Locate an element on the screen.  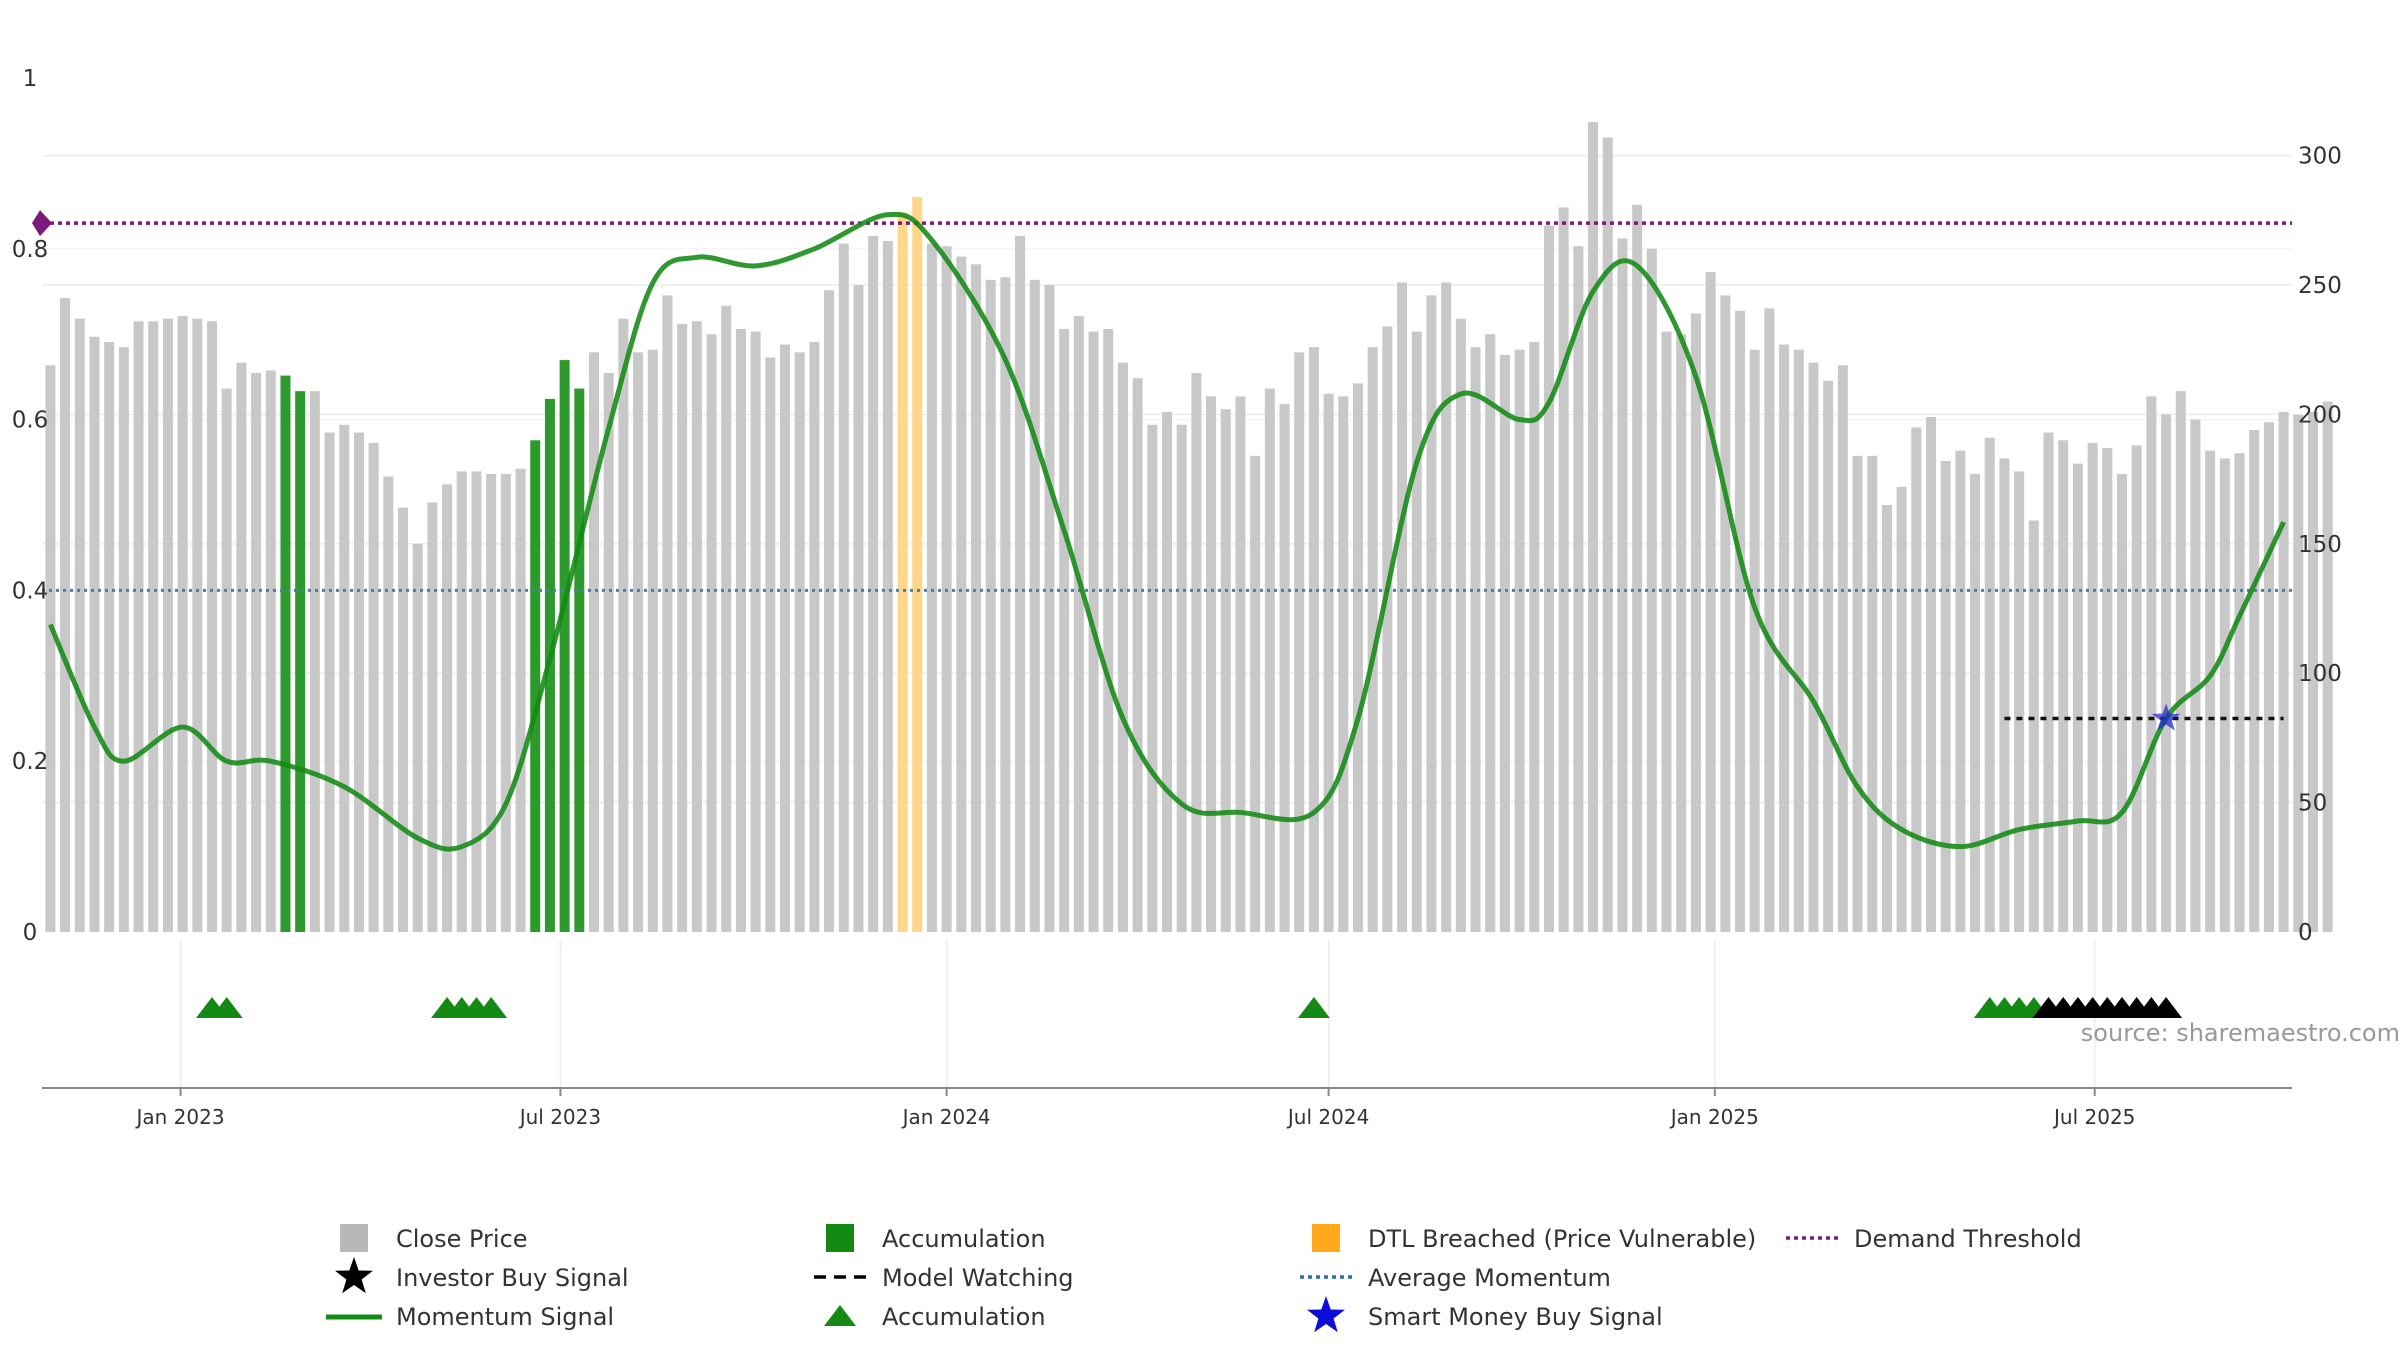
legend-label: Investor Buy Signal is located at coordinates (512, 1278).